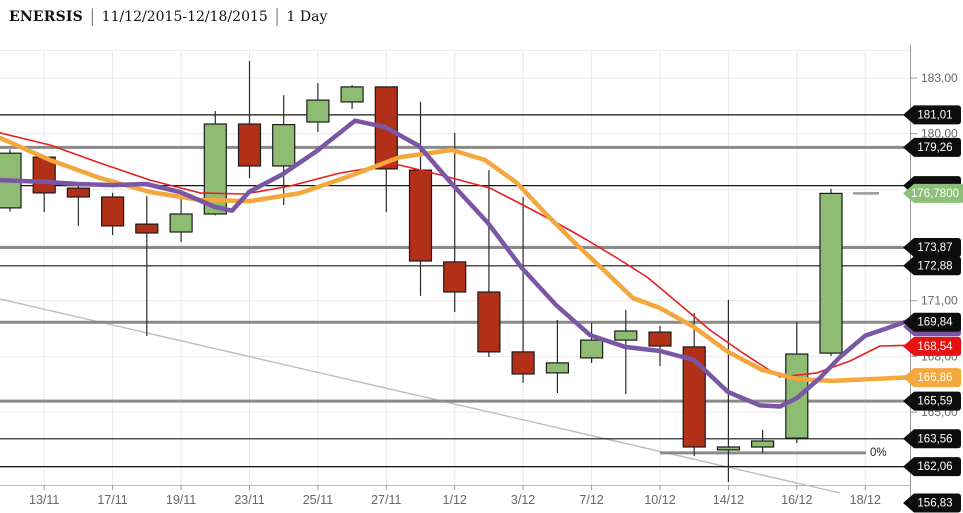 This screenshot has width=963, height=513. What do you see at coordinates (626, 352) in the screenshot?
I see `candle-9/12` at bounding box center [626, 352].